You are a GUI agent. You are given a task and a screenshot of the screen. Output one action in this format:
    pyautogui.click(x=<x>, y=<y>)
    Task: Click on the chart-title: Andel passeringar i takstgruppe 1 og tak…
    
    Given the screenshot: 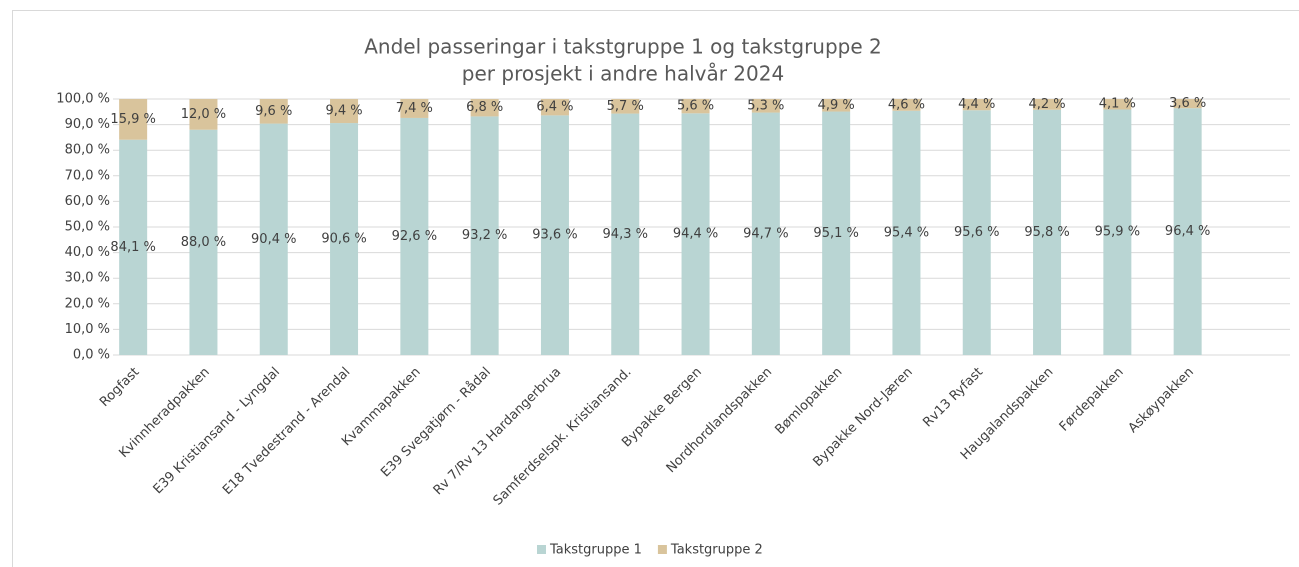 What is the action you would take?
    pyautogui.click(x=623, y=47)
    